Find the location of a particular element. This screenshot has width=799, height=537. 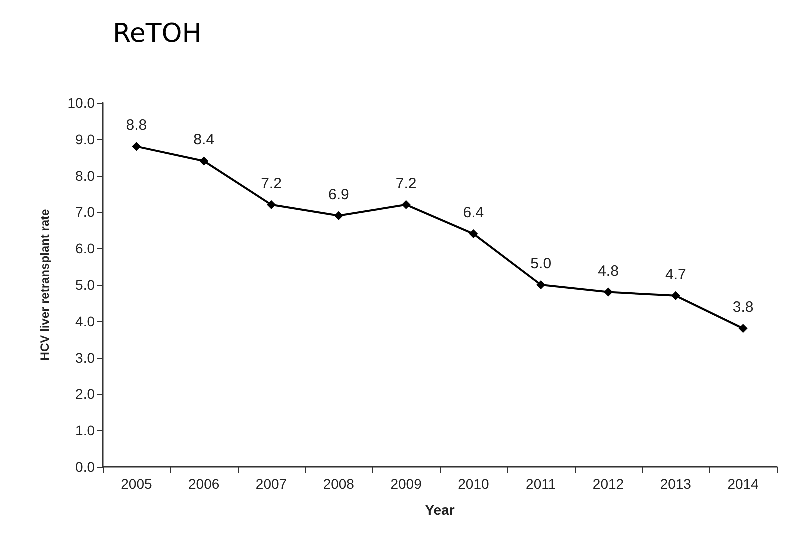

x-tick-label: 2013 is located at coordinates (676, 484).